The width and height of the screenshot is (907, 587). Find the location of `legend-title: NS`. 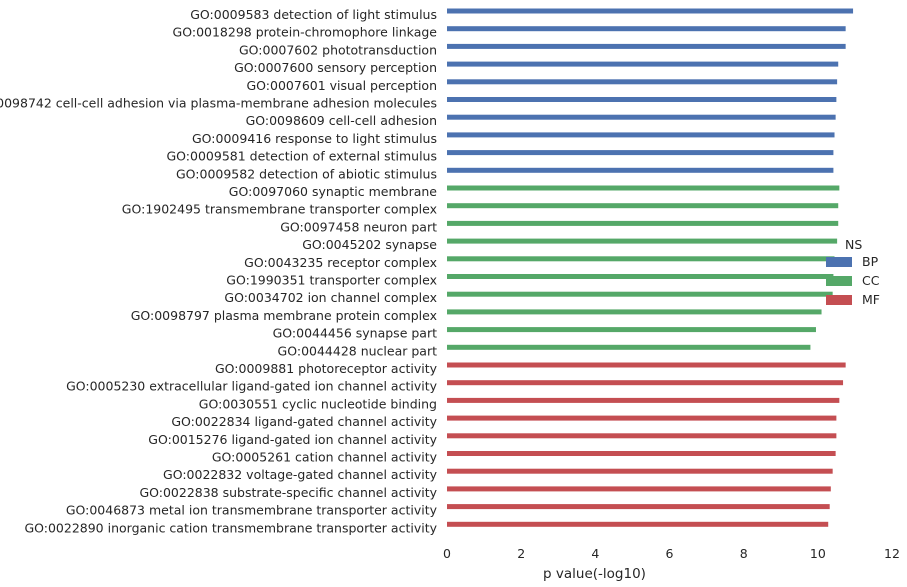

legend-title: NS is located at coordinates (853, 244).